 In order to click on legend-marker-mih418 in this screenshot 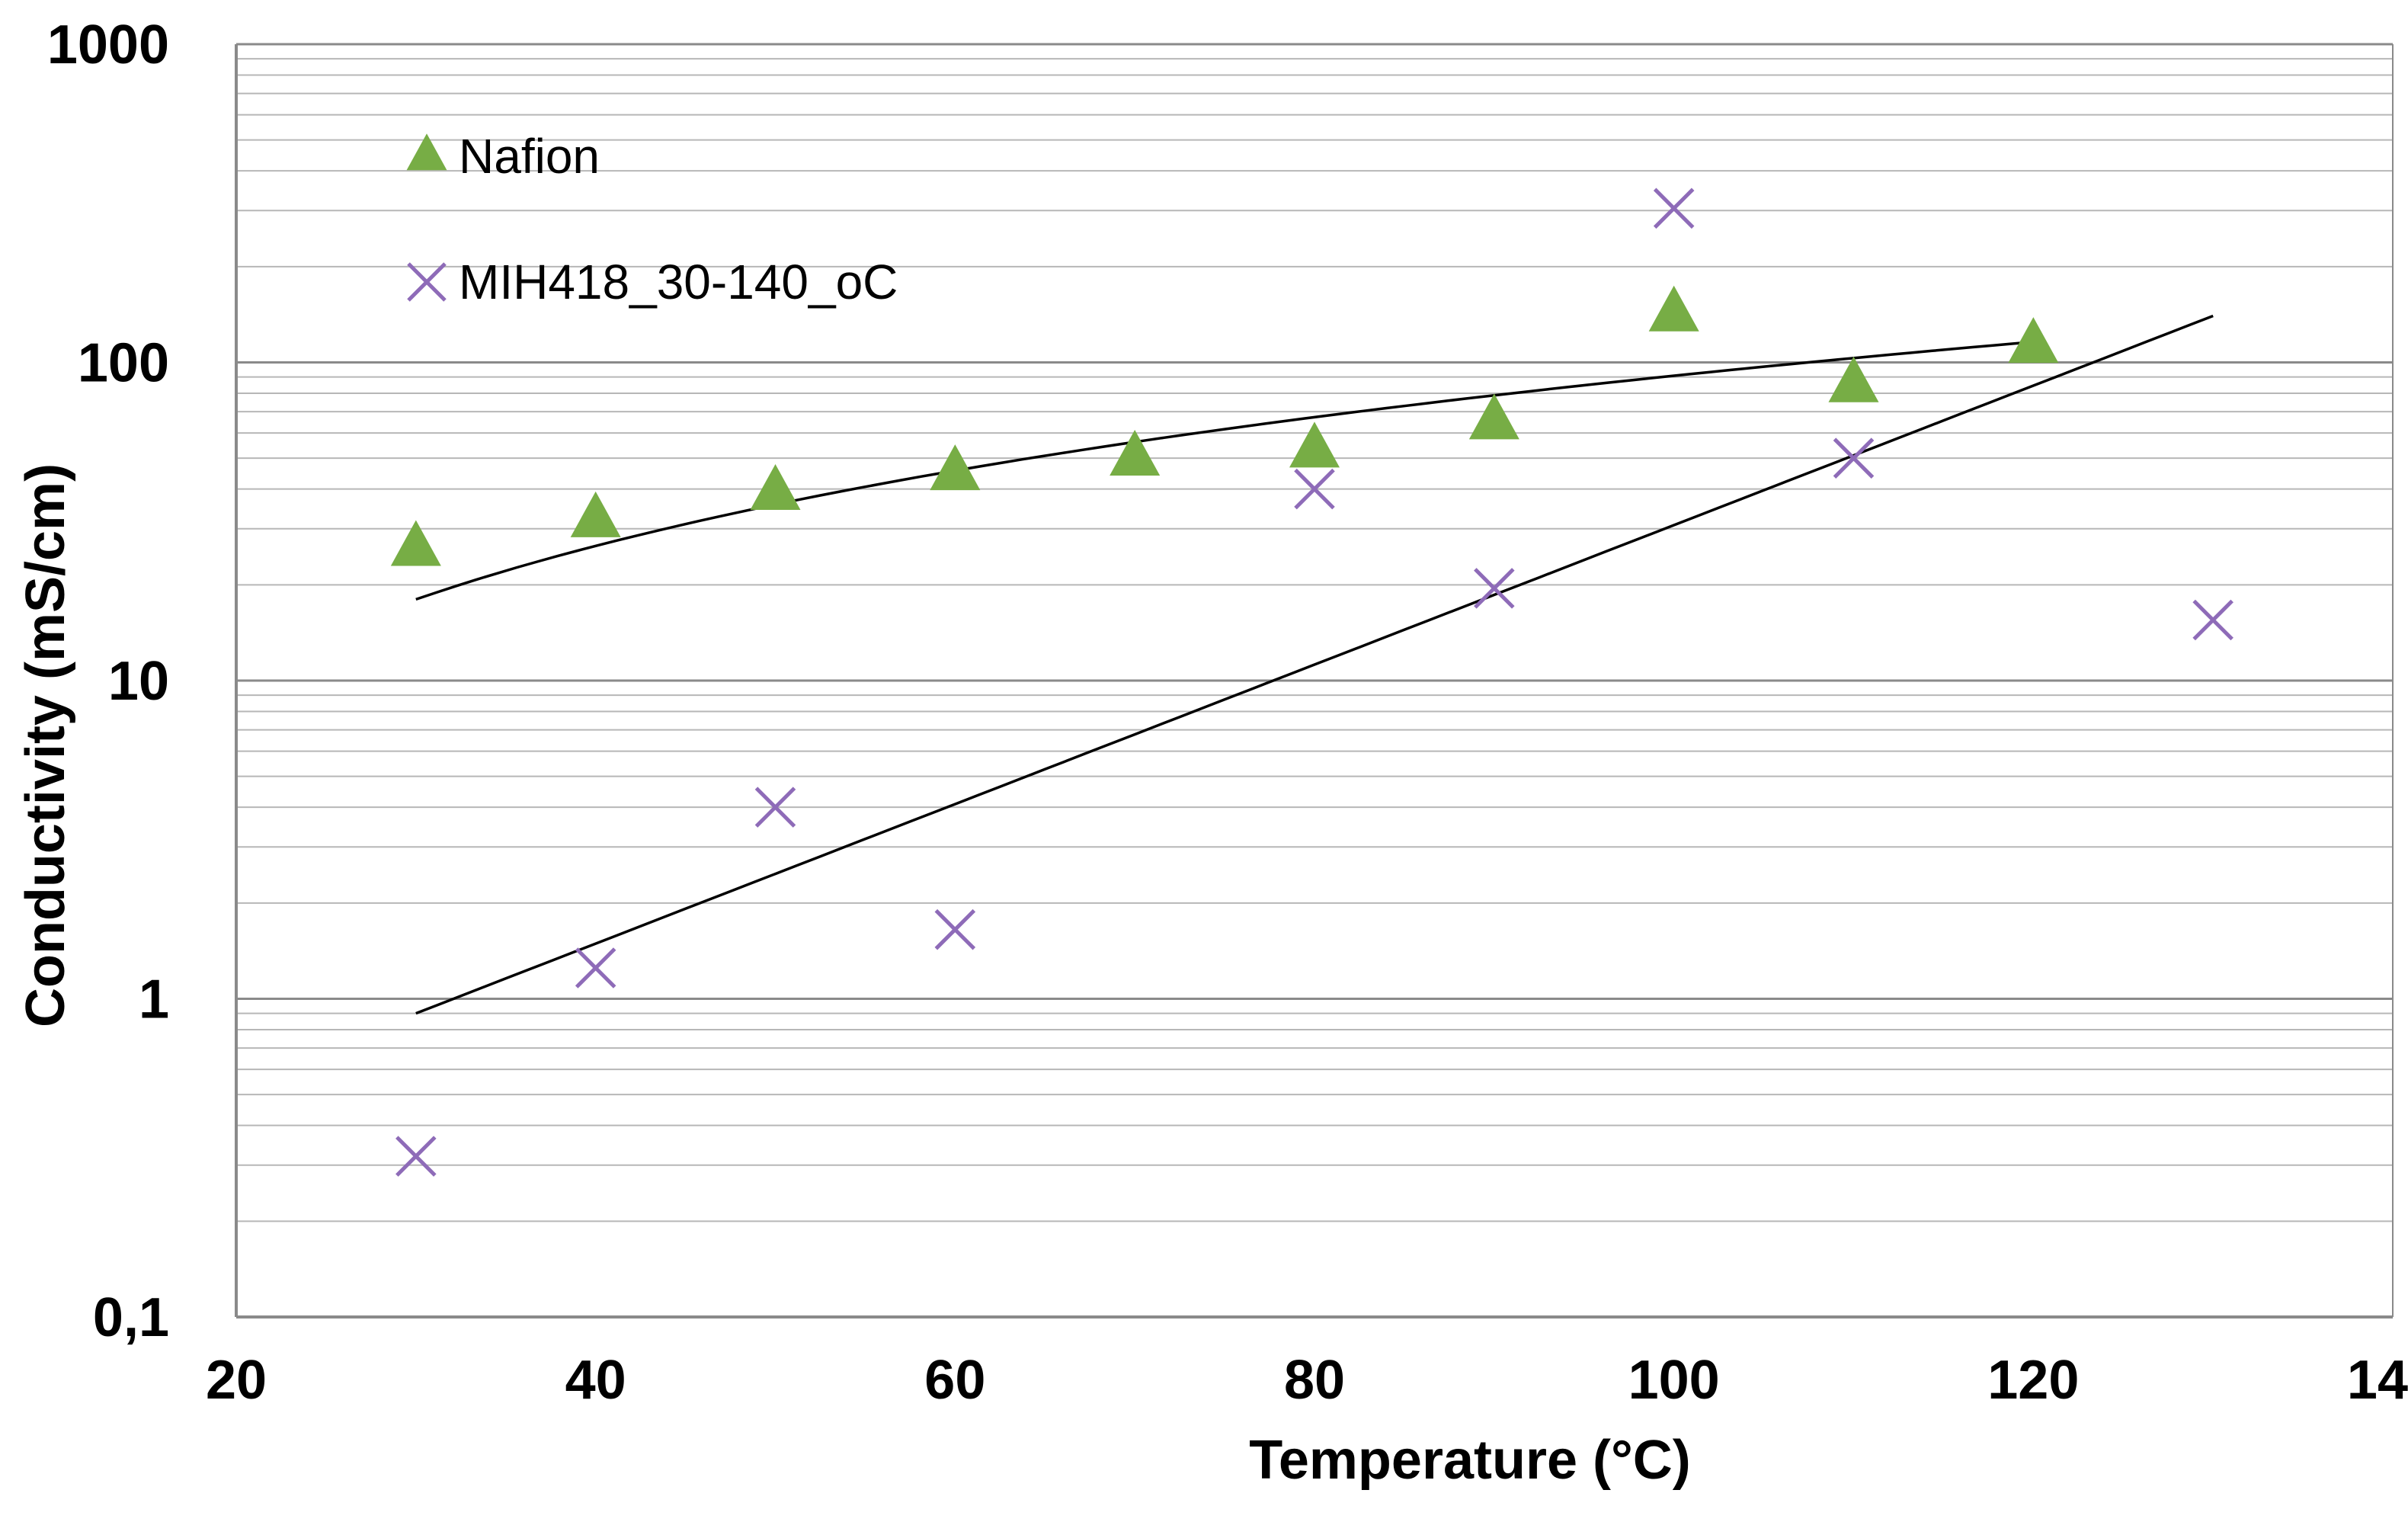, I will do `click(427, 282)`.